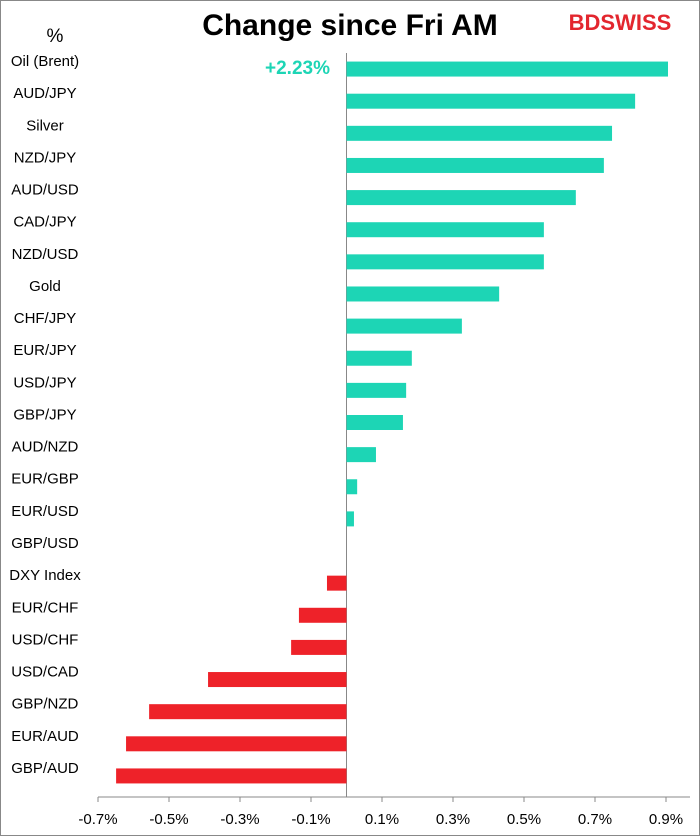 The width and height of the screenshot is (700, 836). What do you see at coordinates (350, 25) in the screenshot?
I see `chart-title: Change since Fri AM` at bounding box center [350, 25].